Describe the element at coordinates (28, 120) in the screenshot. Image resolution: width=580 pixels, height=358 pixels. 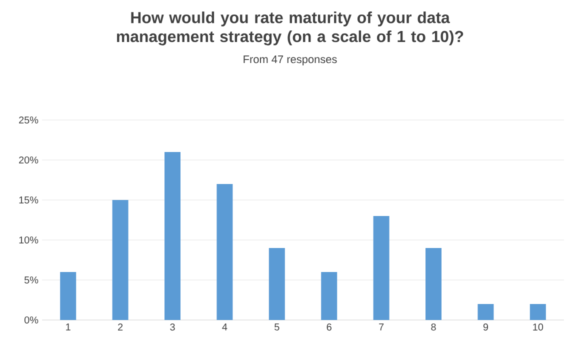
I see `y-tick-label: 25%` at that location.